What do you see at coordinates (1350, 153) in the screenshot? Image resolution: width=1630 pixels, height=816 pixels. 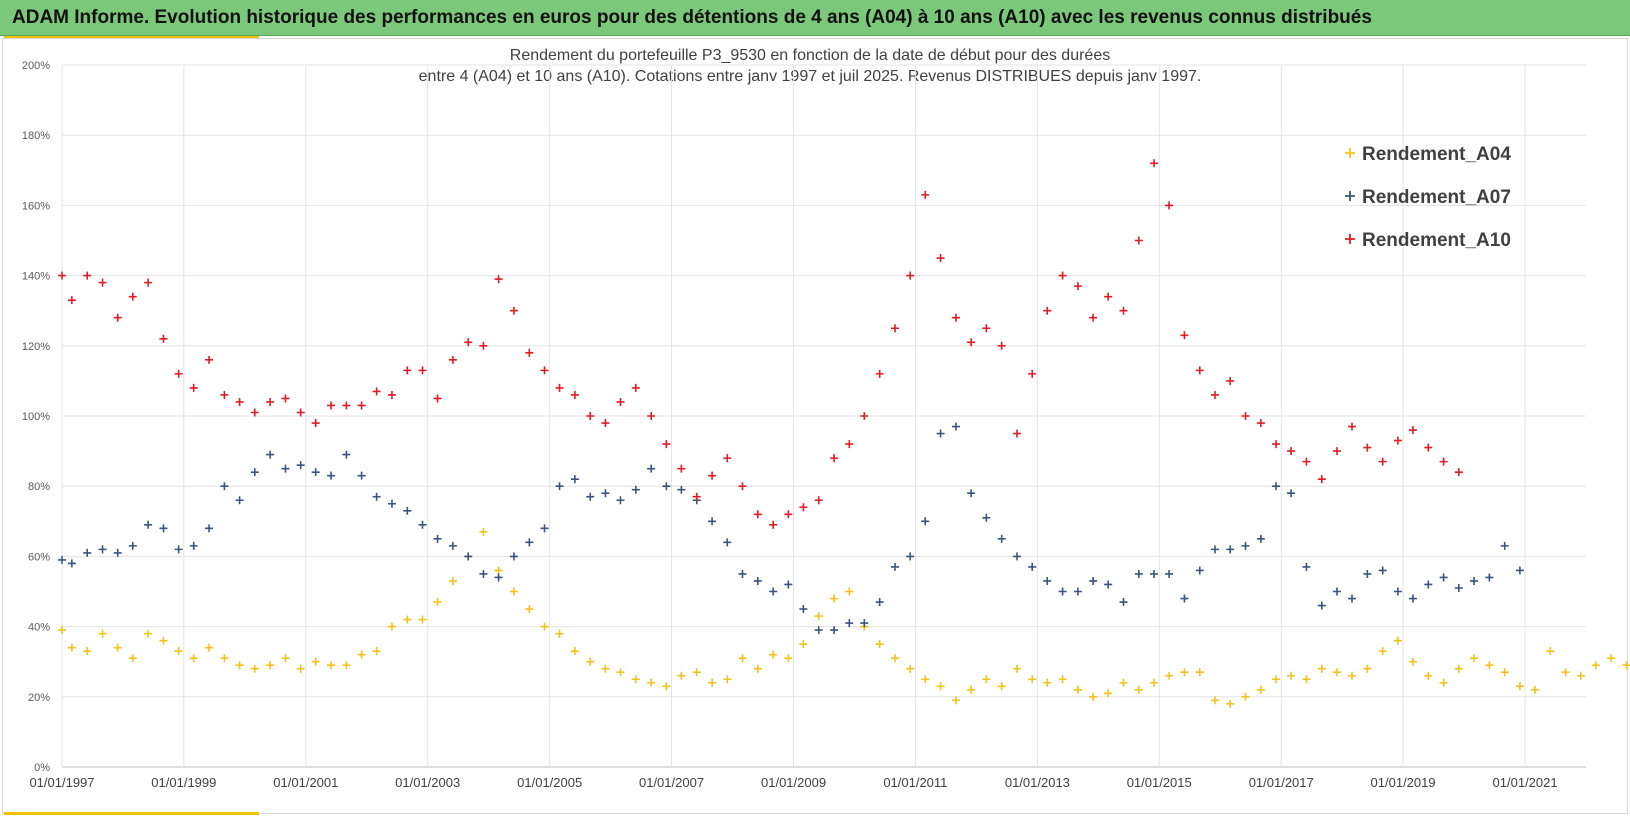 I see `legend-marker` at bounding box center [1350, 153].